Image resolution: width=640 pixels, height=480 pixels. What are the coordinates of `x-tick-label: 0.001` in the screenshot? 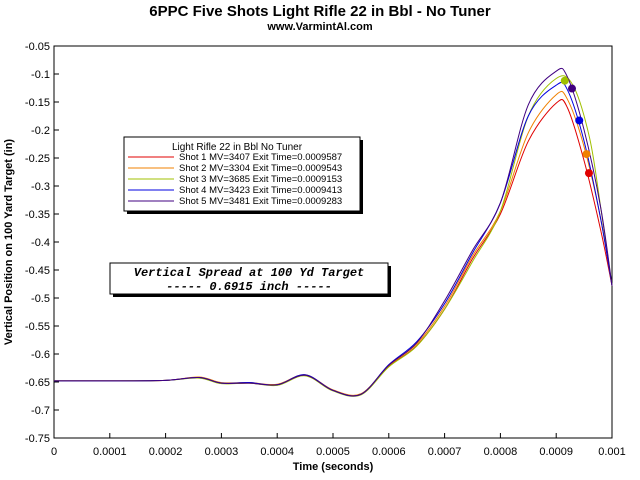 It's located at (612, 452).